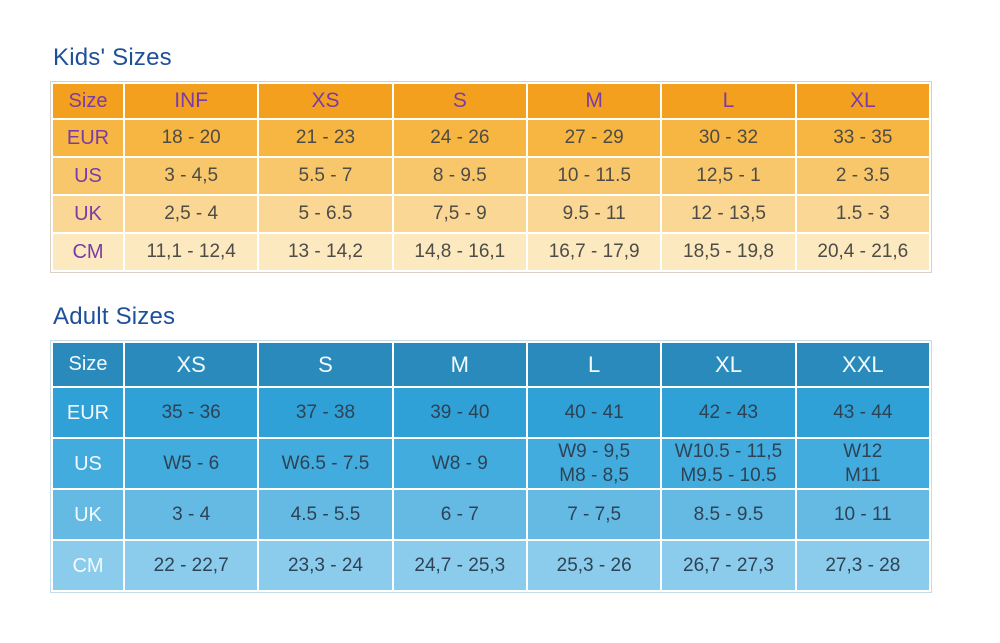 This screenshot has width=1000, height=643. I want to click on size-value-cell: 10 - 11.5, so click(594, 176).